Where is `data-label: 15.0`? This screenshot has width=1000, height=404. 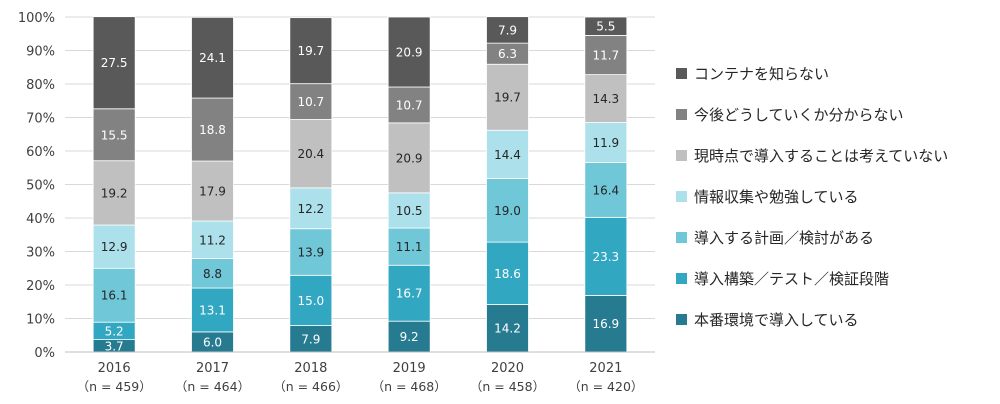 data-label: 15.0 is located at coordinates (310, 301).